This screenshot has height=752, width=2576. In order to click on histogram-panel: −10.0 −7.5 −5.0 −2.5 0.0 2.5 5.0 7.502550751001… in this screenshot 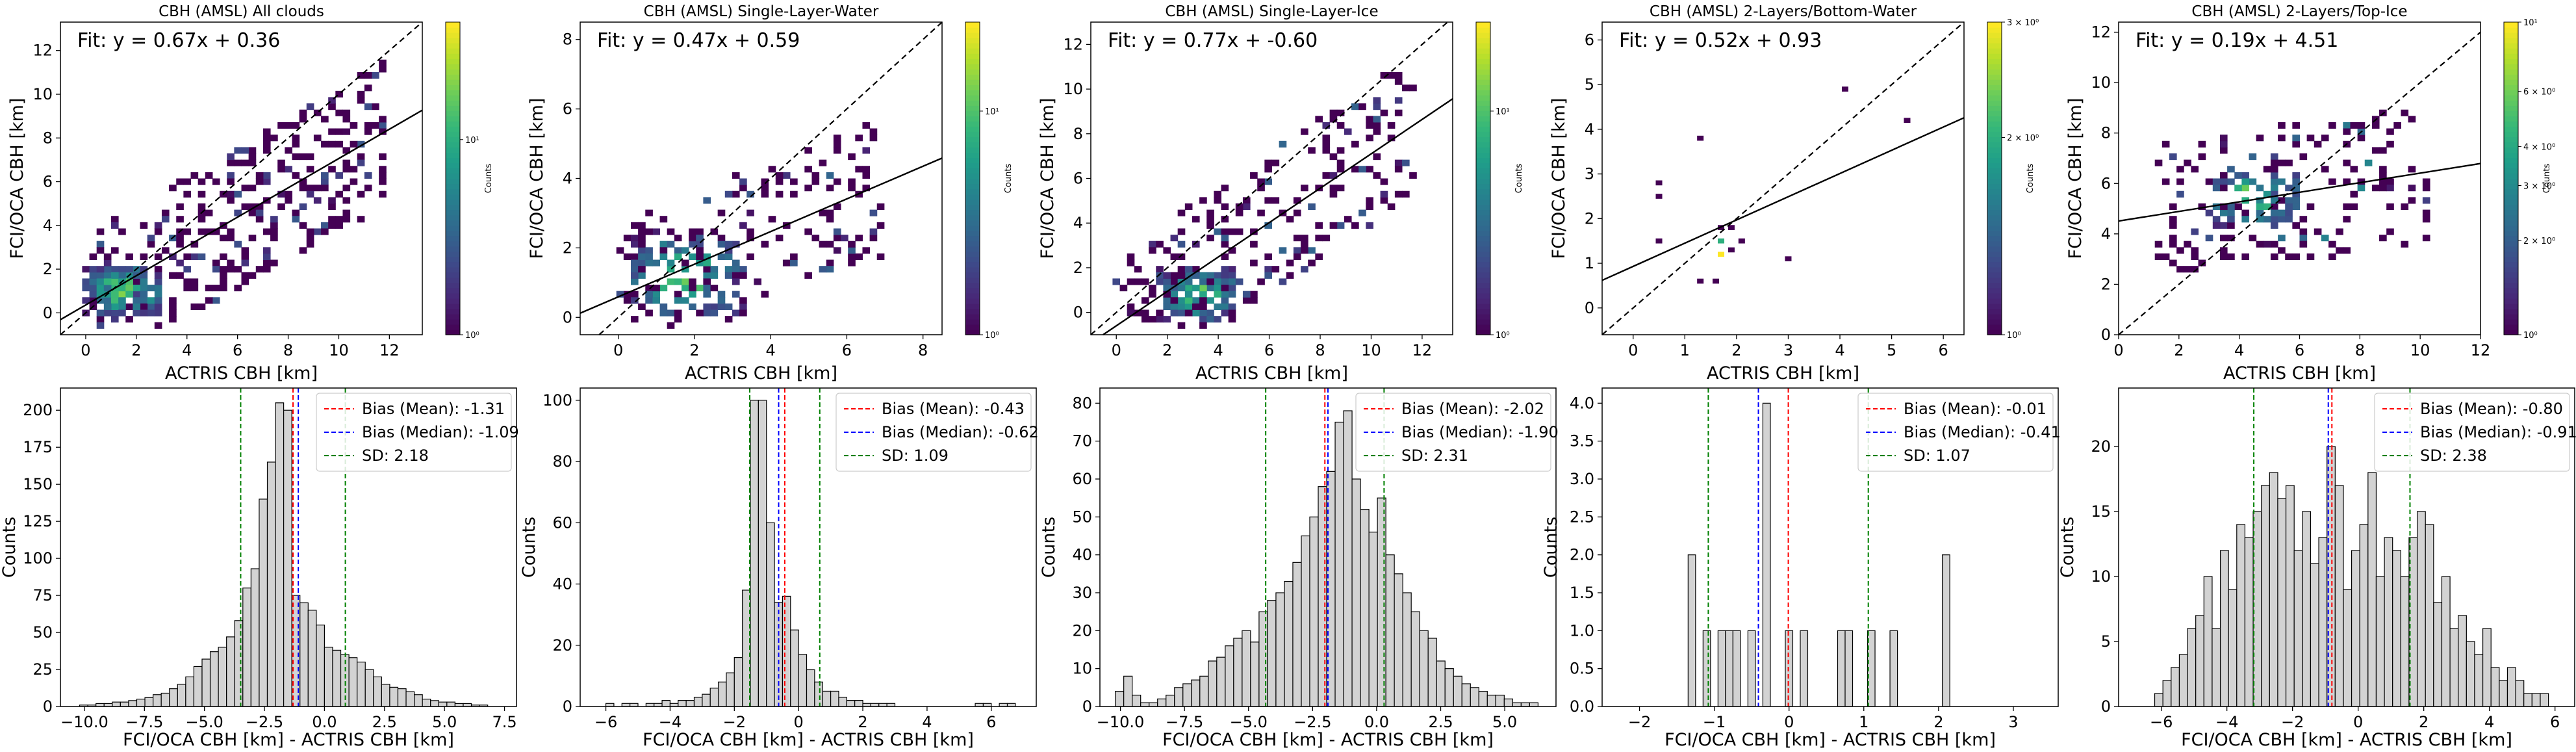, I will do `click(259, 568)`.